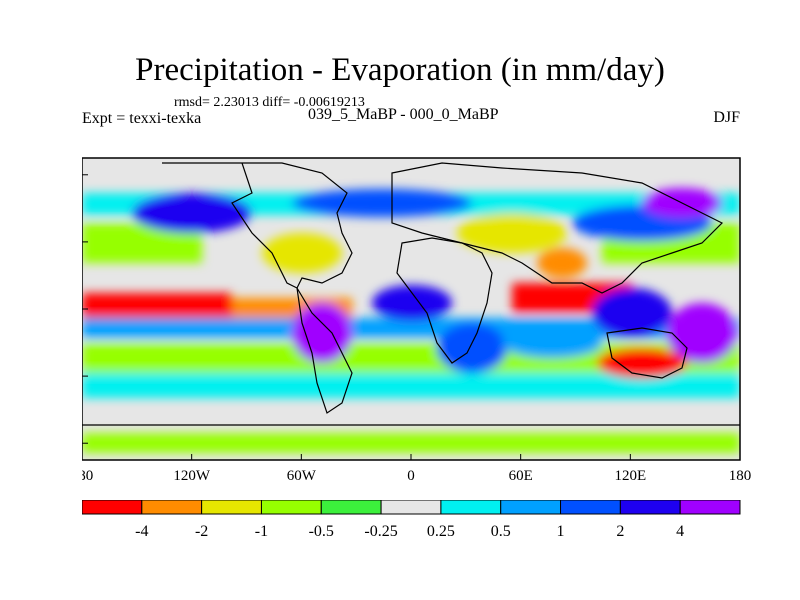 This screenshot has height=600, width=800. I want to click on lon-tick-label: 120W, so click(192, 475).